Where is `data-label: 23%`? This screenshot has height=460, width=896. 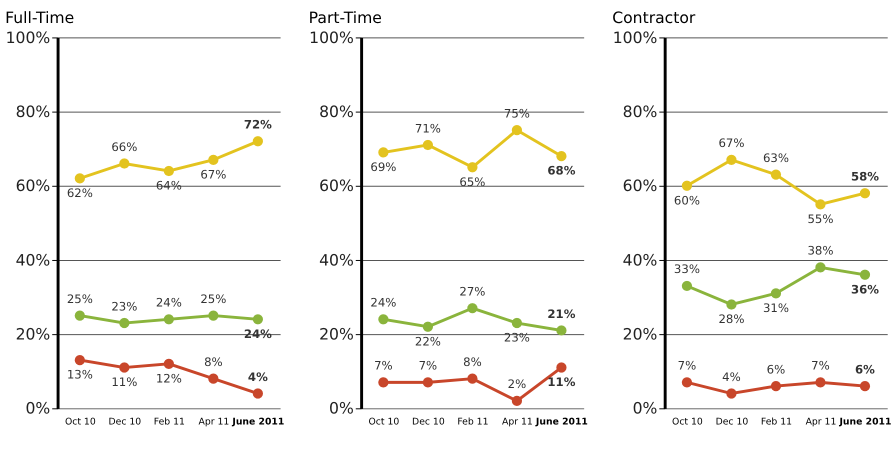
data-label: 23% is located at coordinates (517, 337).